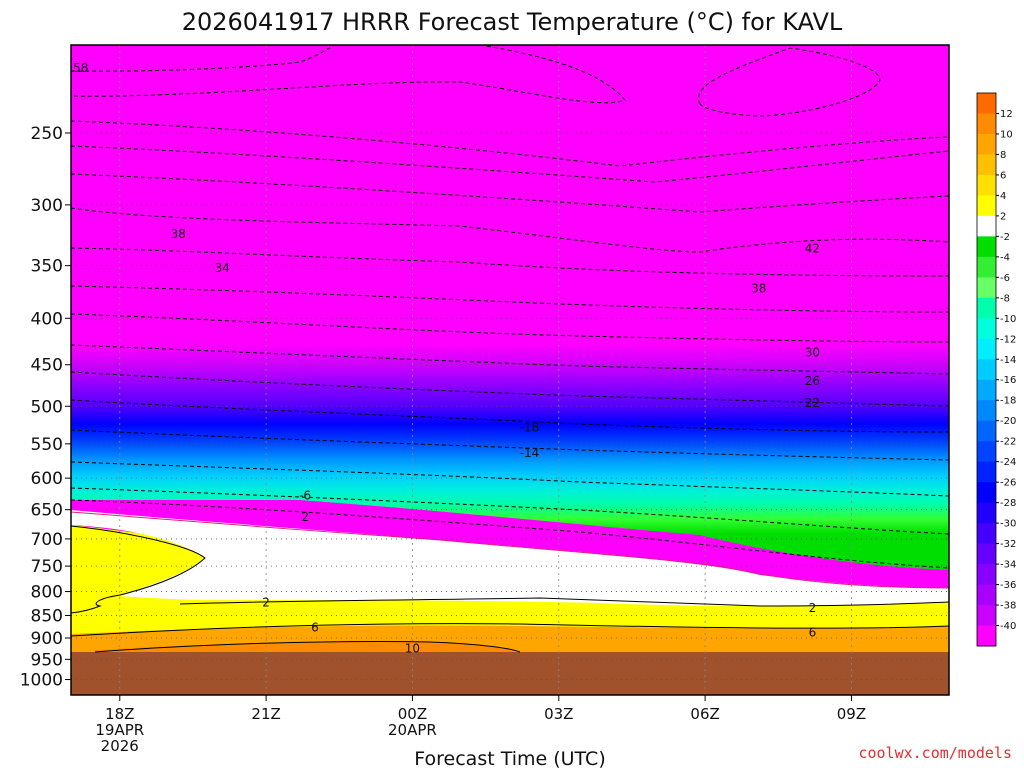 The width and height of the screenshot is (1024, 768). What do you see at coordinates (1008, 380) in the screenshot?
I see `colorbar-label: -16` at bounding box center [1008, 380].